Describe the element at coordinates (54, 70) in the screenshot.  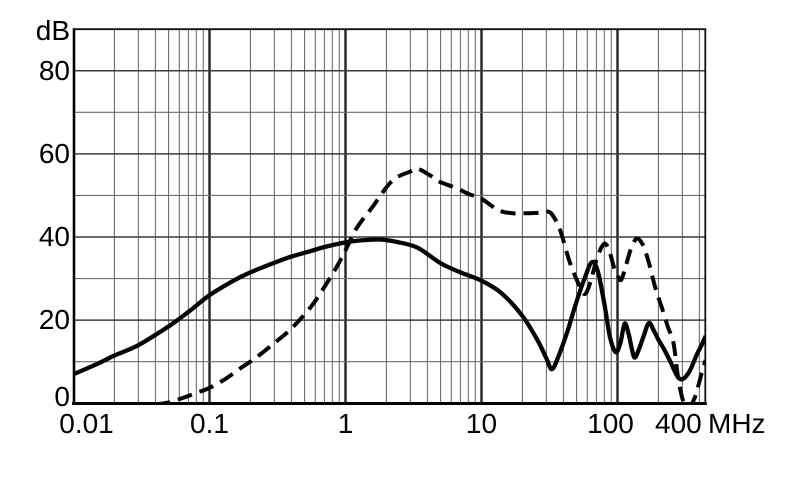
I see `y-tick-label: 80` at that location.